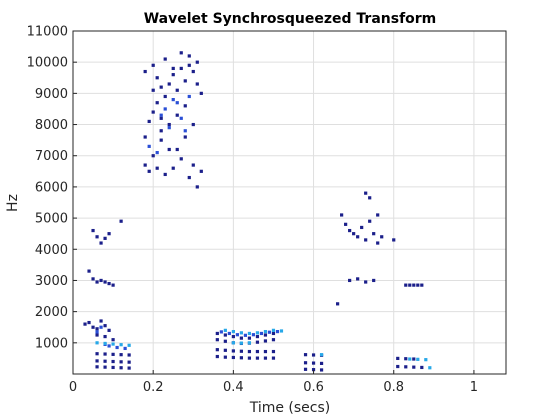  What do you see at coordinates (153, 387) in the screenshot?
I see `x-tick-label: 0.2` at bounding box center [153, 387].